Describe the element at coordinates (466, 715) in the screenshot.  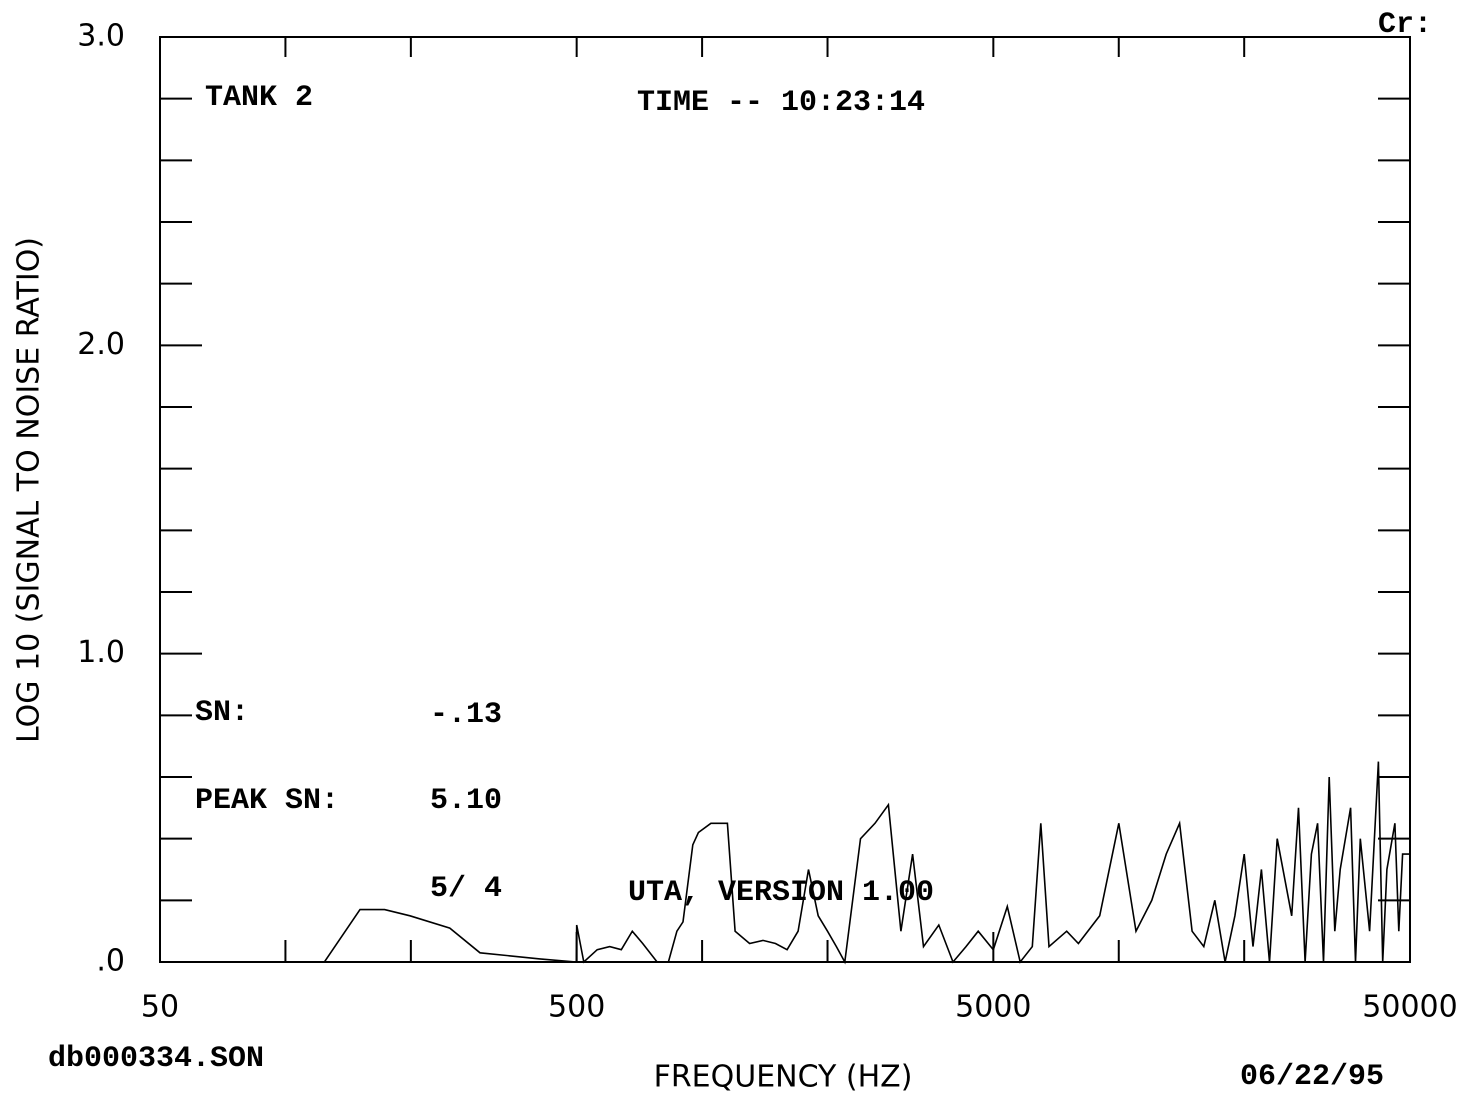
I see `annotation: -.13` at that location.